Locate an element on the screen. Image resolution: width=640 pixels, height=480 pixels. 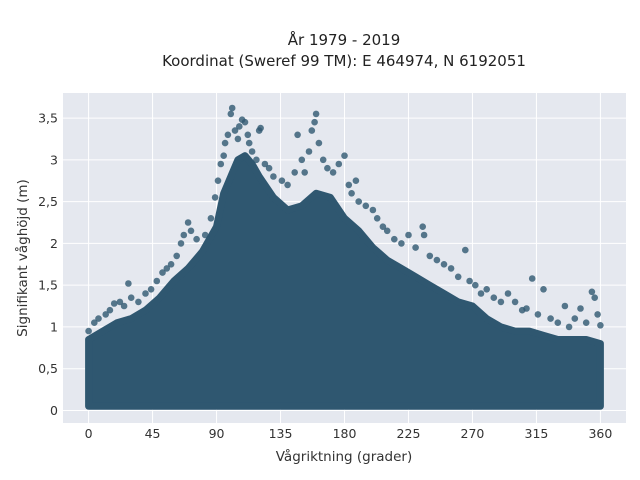
x-tick-label: 45 is located at coordinates (153, 433).